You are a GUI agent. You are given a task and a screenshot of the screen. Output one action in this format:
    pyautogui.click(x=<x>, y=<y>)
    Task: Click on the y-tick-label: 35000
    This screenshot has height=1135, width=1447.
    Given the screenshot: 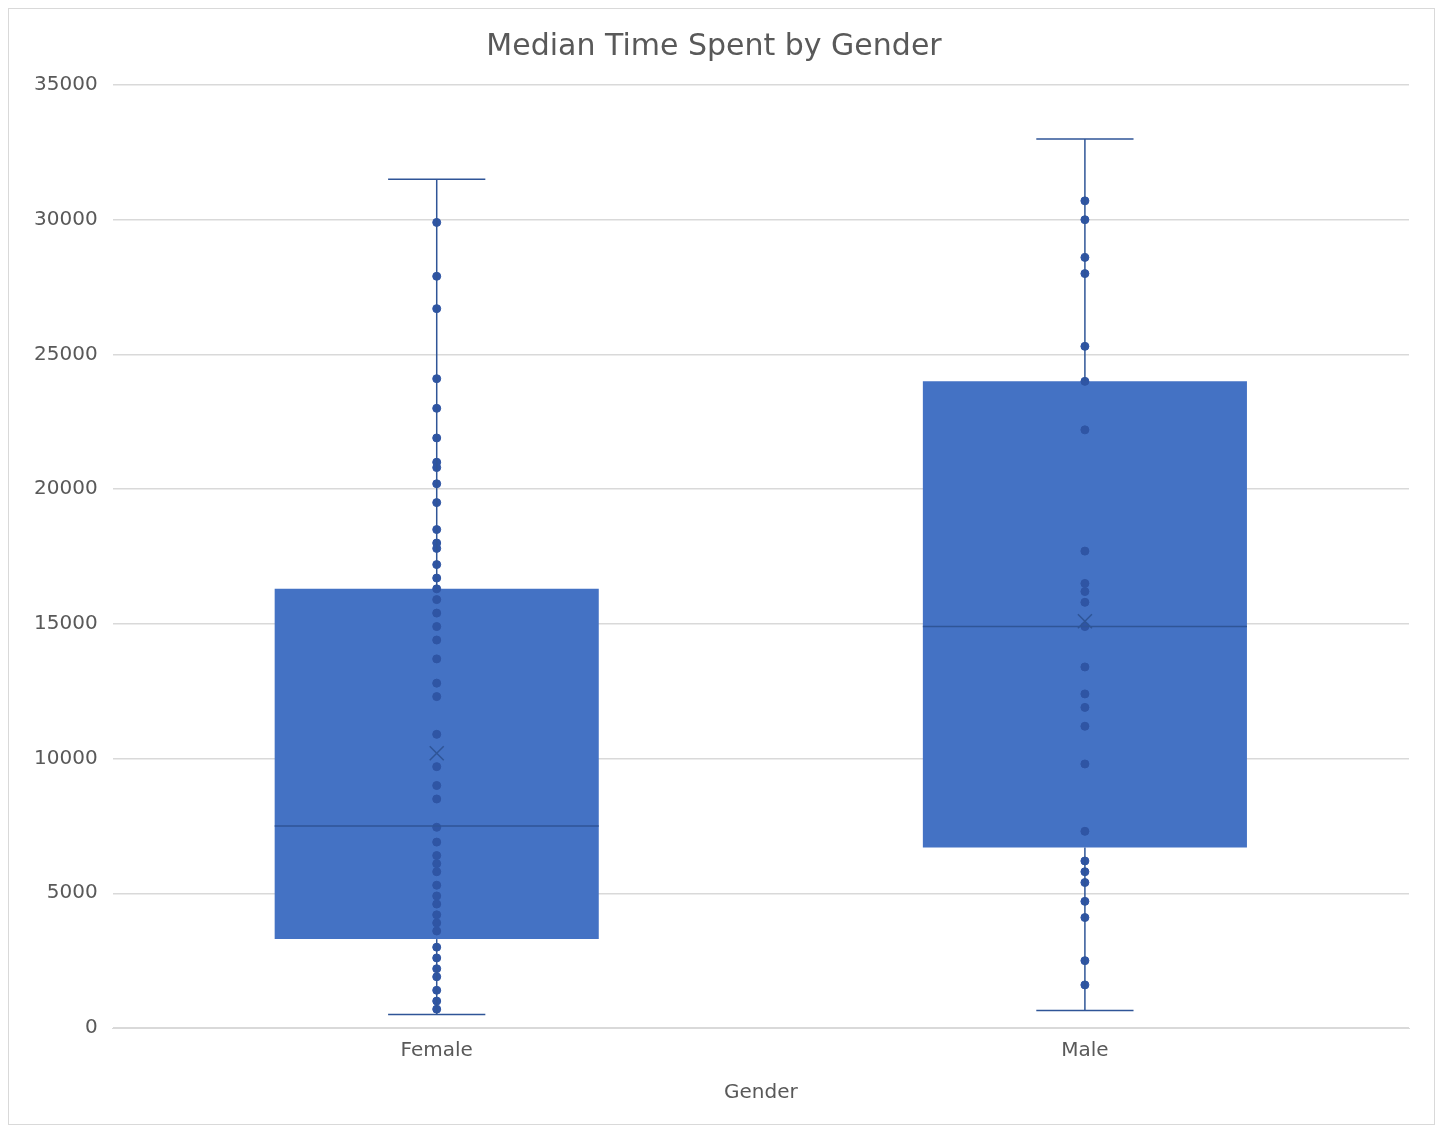 What is the action you would take?
    pyautogui.click(x=66, y=83)
    